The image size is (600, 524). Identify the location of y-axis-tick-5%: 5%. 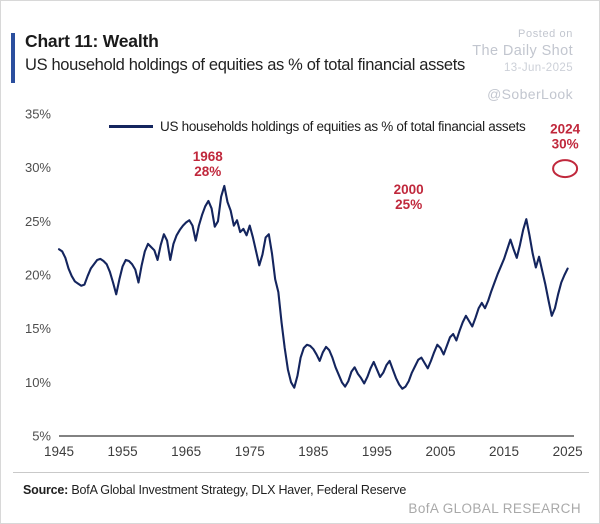
(41, 436).